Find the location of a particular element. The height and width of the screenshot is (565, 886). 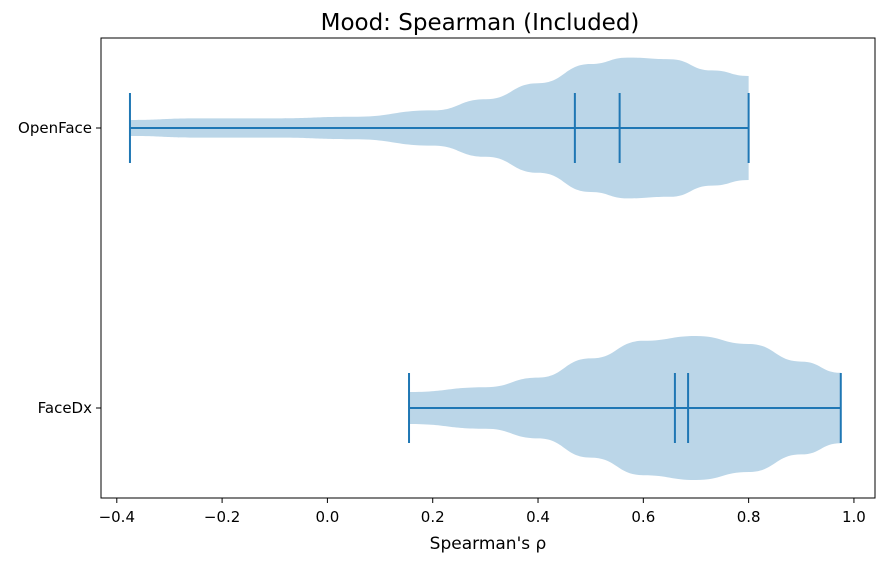

x-tick-label: 0.2 is located at coordinates (433, 517).